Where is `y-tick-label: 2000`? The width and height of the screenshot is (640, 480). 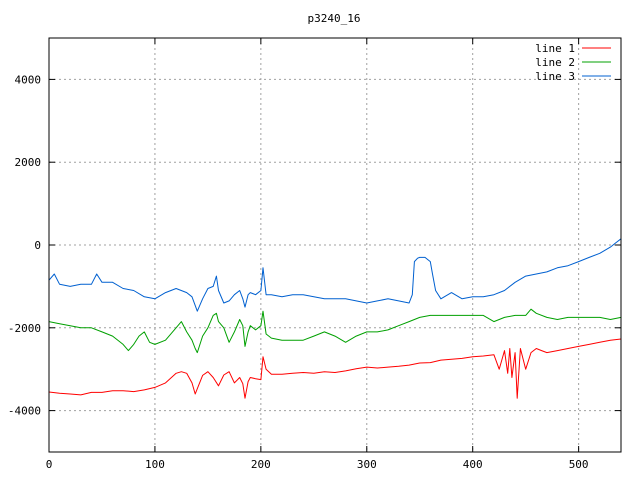
y-tick-label: 2000 is located at coordinates (28, 162).